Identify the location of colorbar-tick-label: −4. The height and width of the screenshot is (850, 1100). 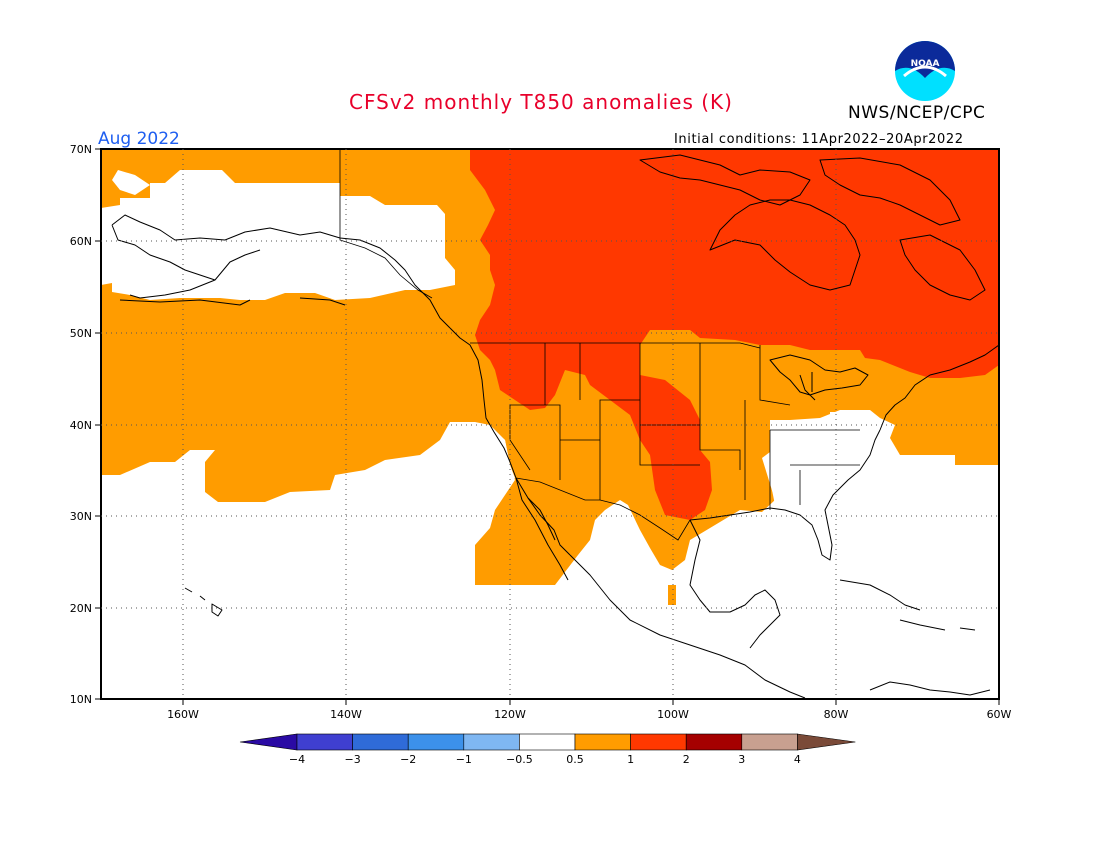
(297, 759).